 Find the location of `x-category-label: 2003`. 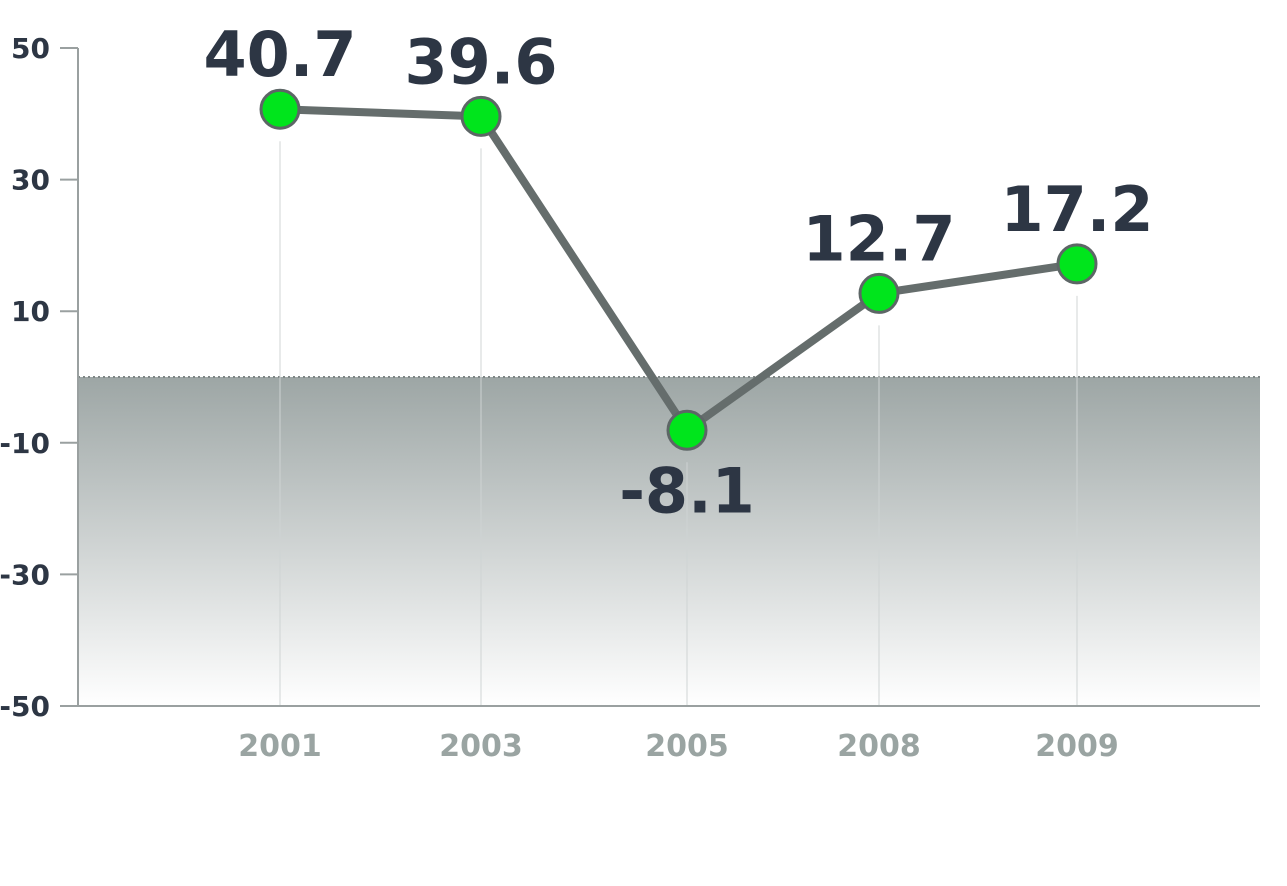

x-category-label: 2003 is located at coordinates (481, 746).